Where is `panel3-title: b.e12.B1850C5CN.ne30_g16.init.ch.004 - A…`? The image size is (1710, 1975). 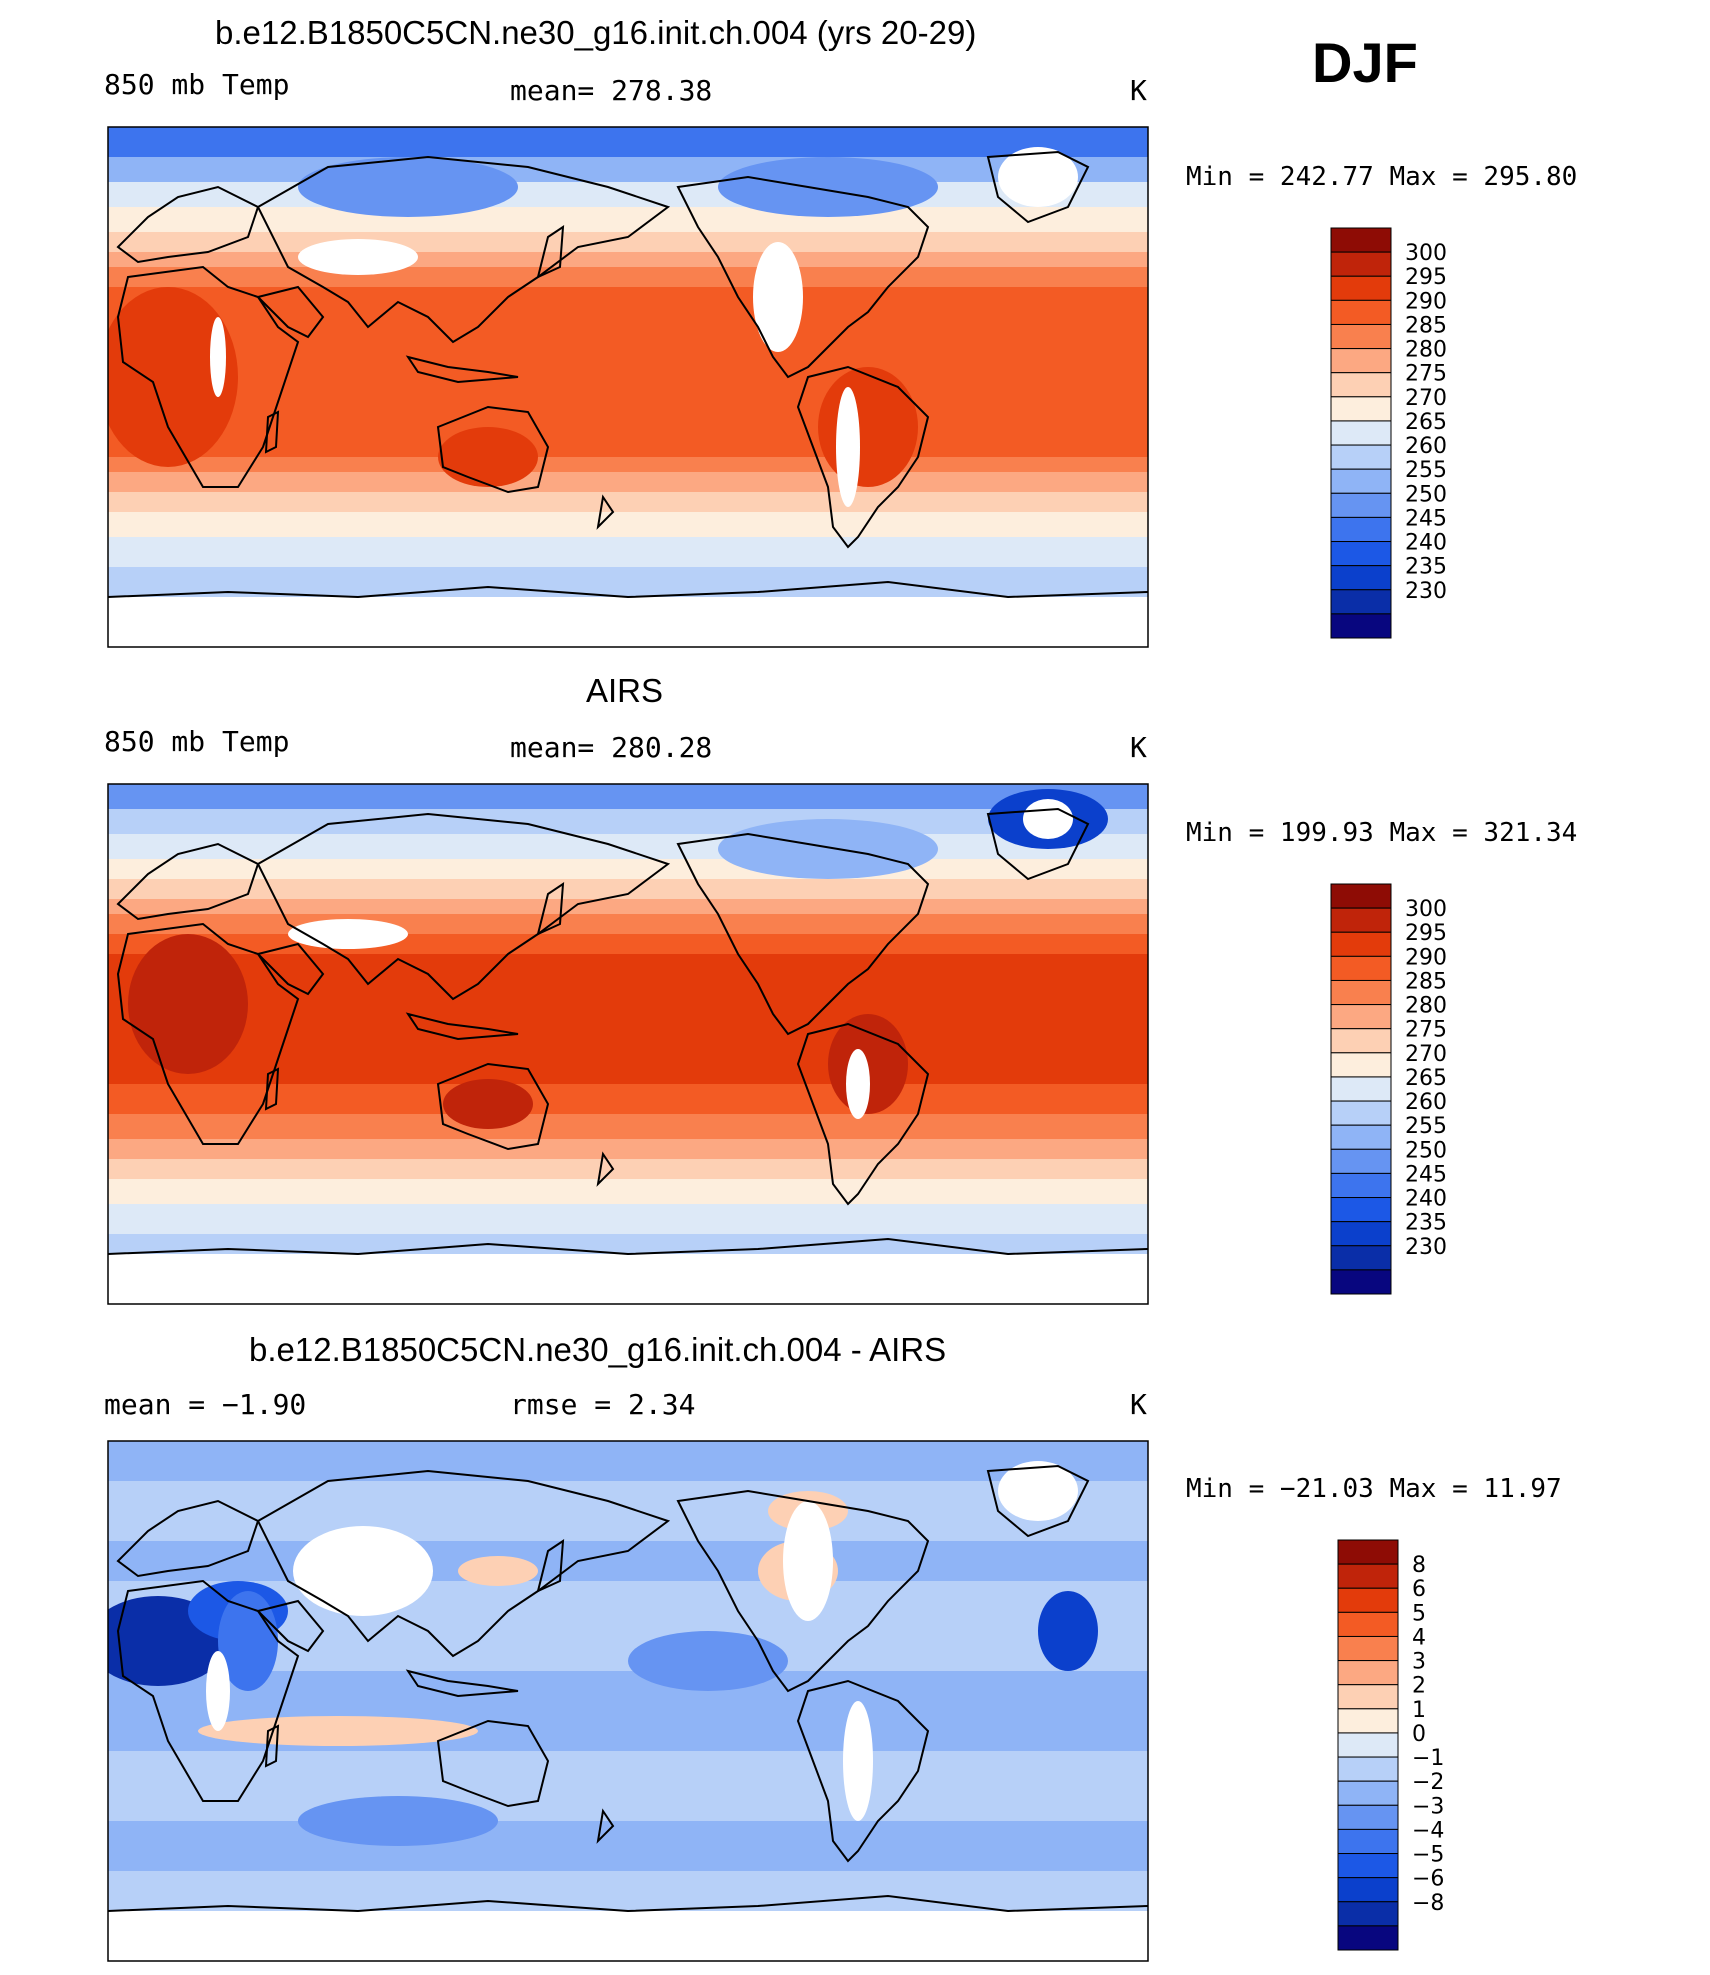 panel3-title: b.e12.B1850C5CN.ne30_g16.init.ch.004 - A… is located at coordinates (598, 1349).